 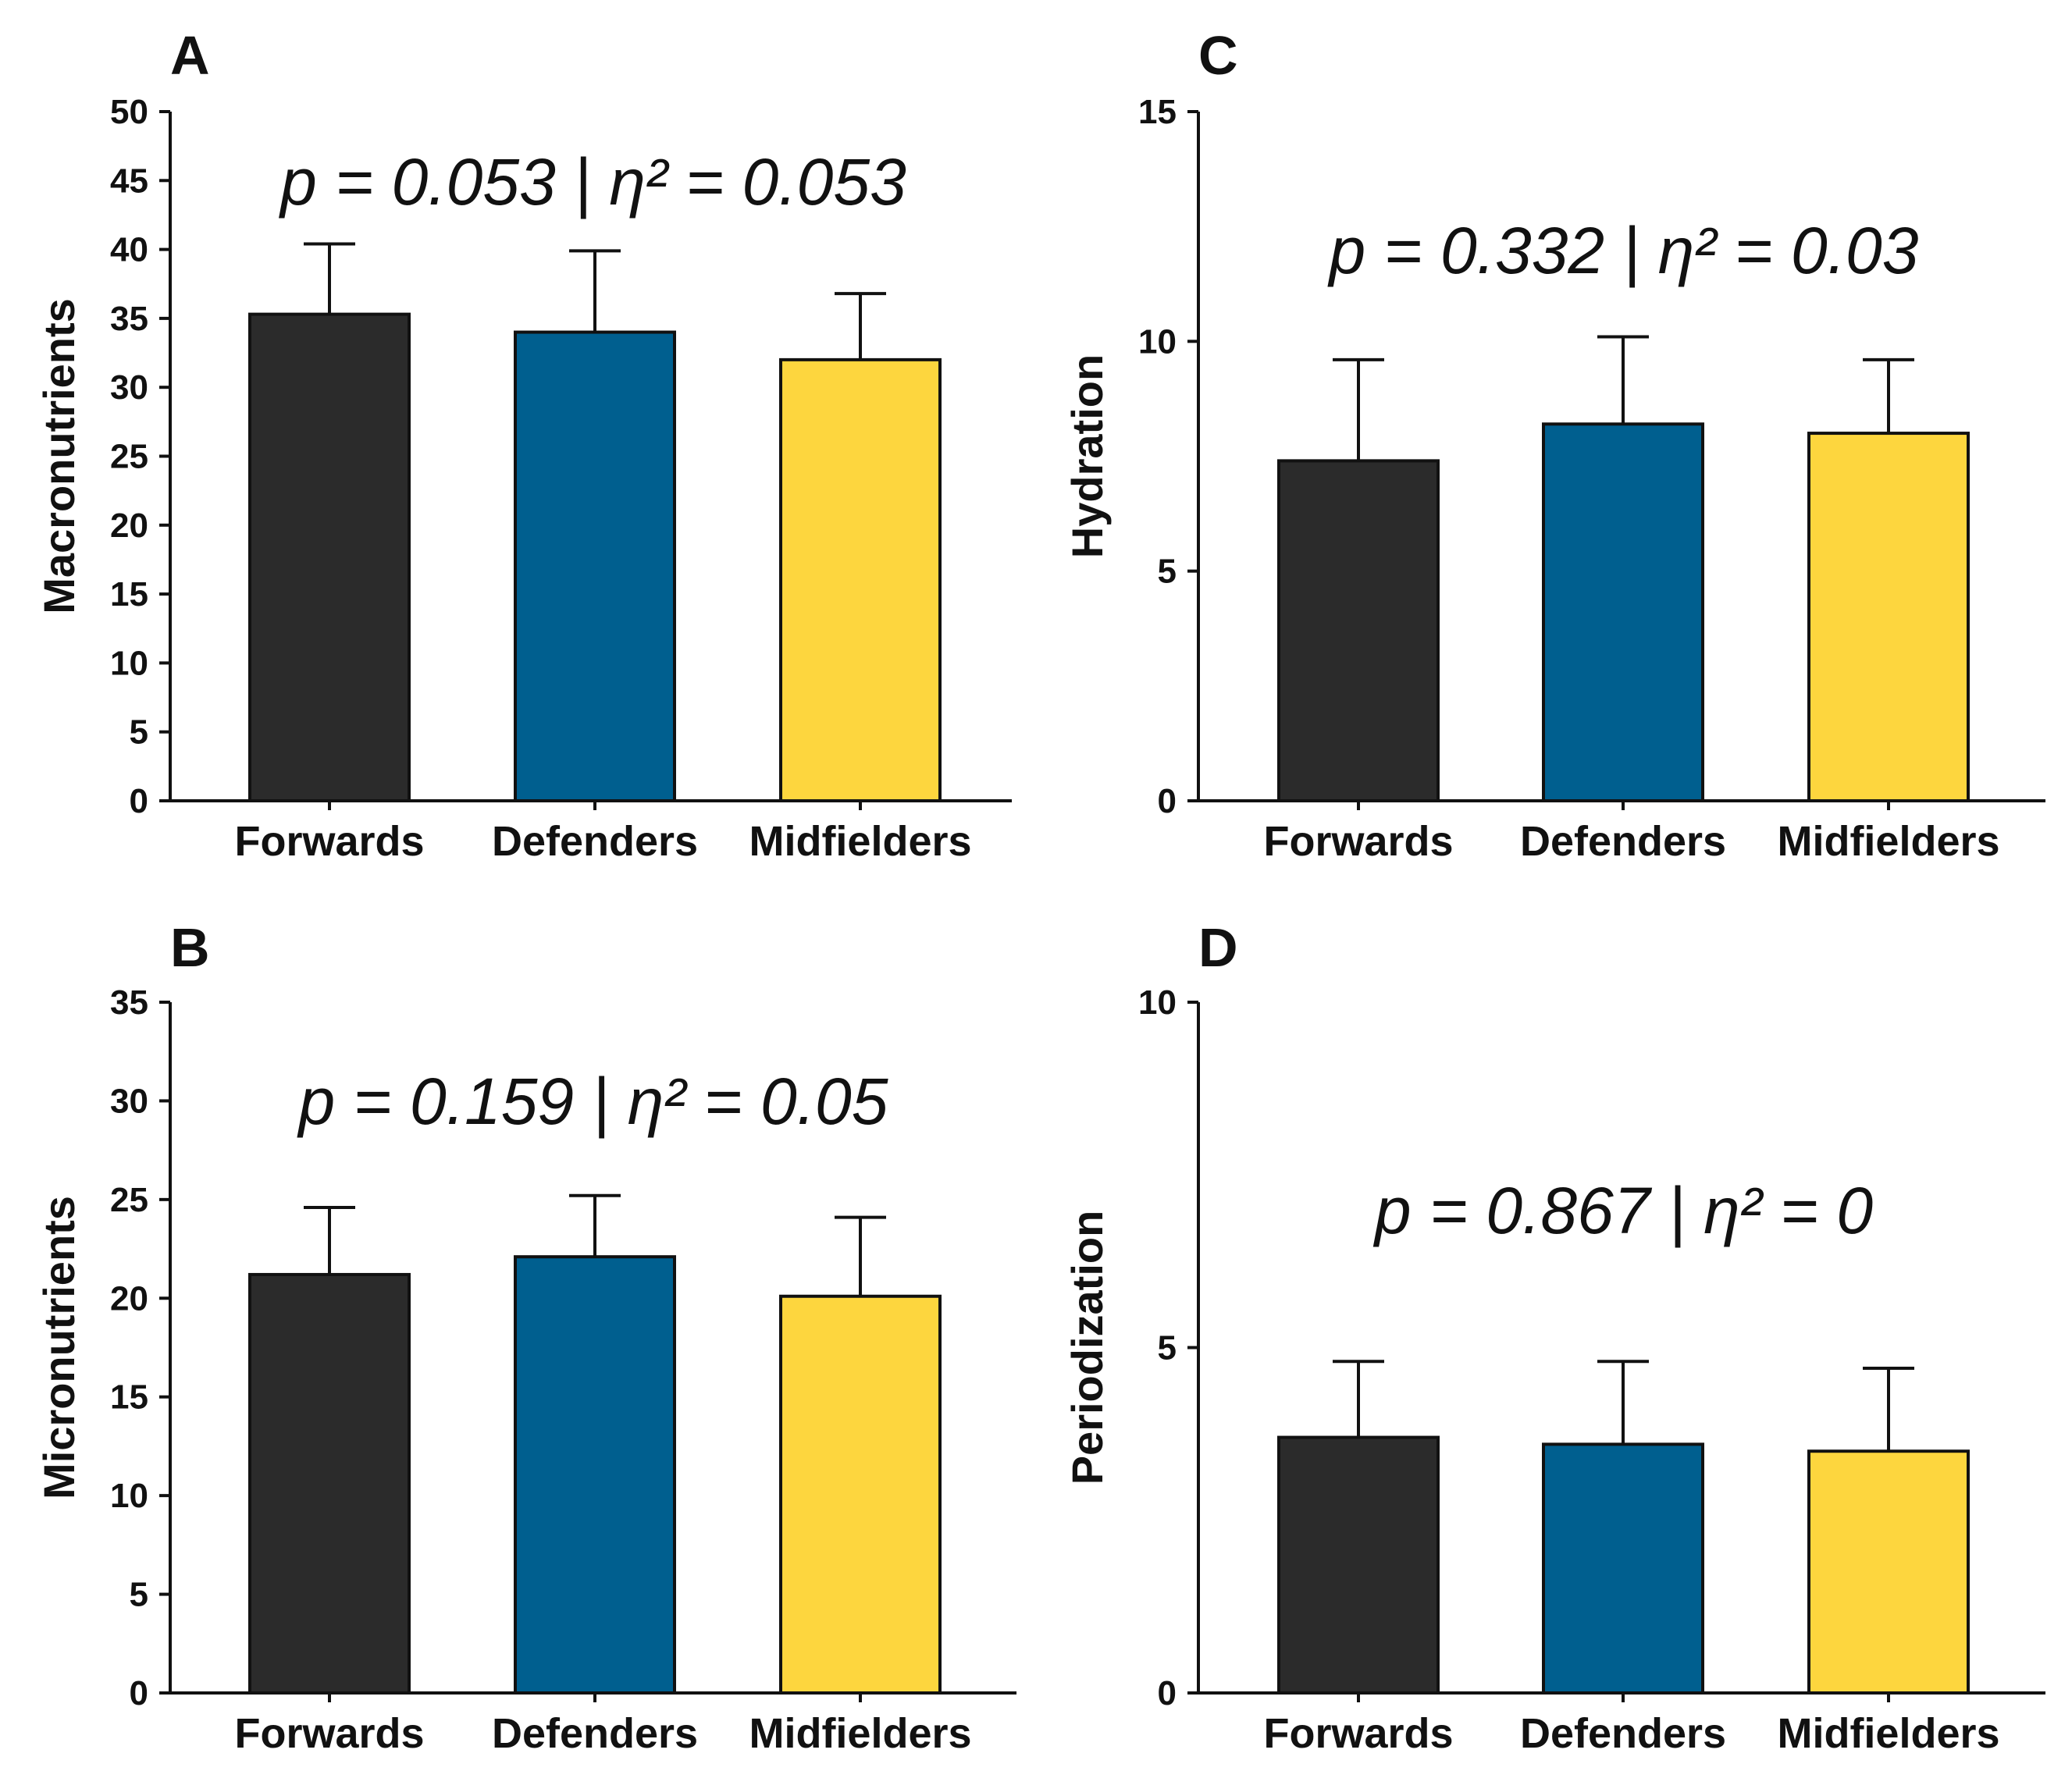 What do you see at coordinates (1622, 1210) in the screenshot?
I see `stats-annotation: p = 0.867 | η² = 0` at bounding box center [1622, 1210].